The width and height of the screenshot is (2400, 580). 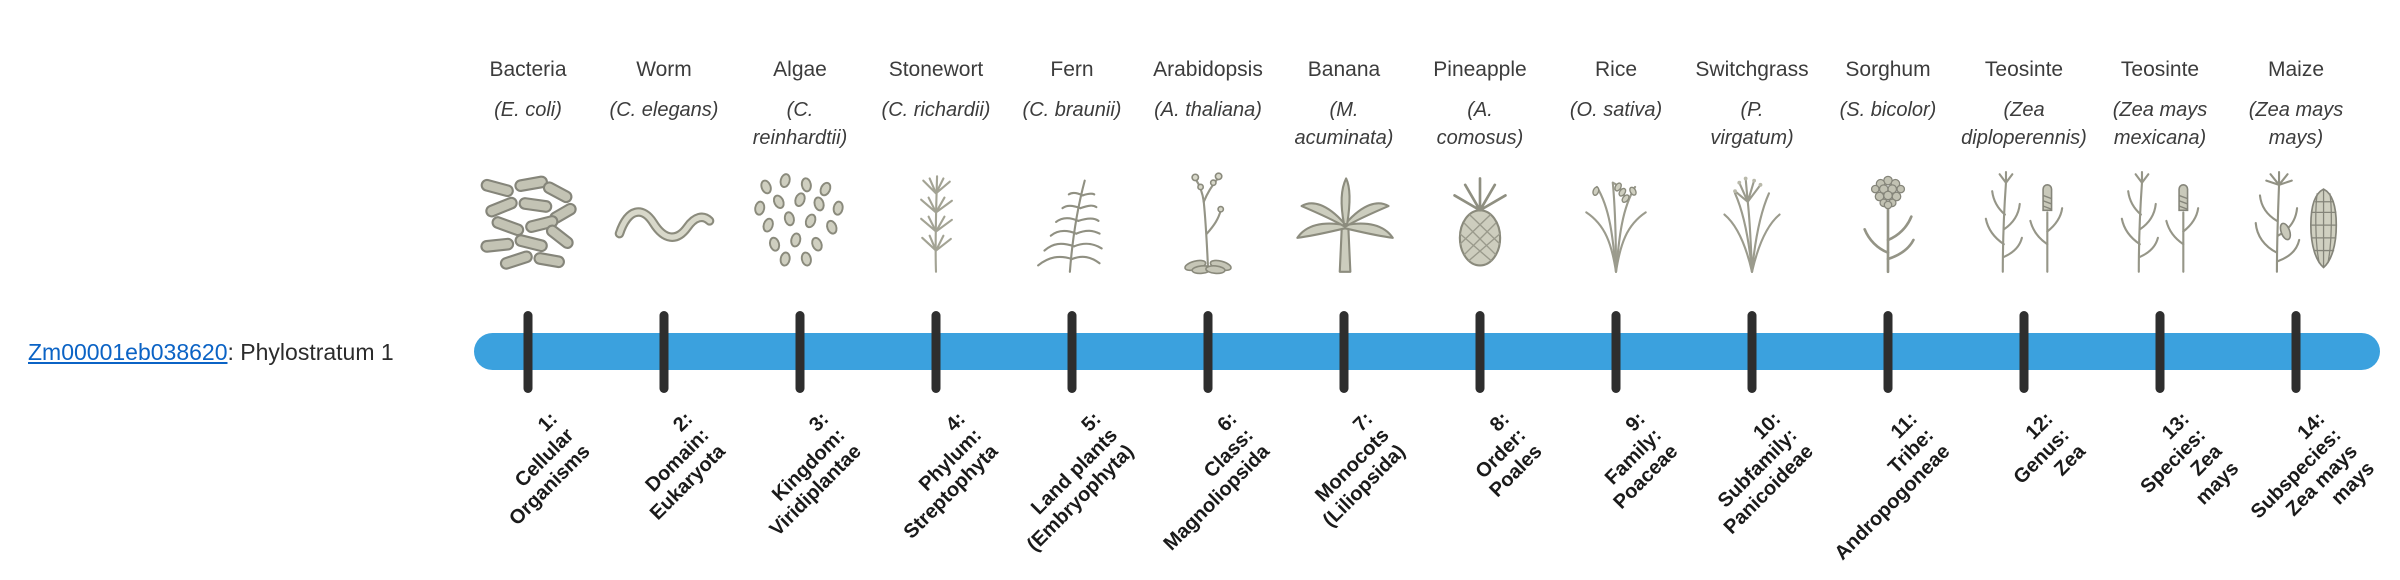 What do you see at coordinates (2296, 223) in the screenshot?
I see `maize-illustration` at bounding box center [2296, 223].